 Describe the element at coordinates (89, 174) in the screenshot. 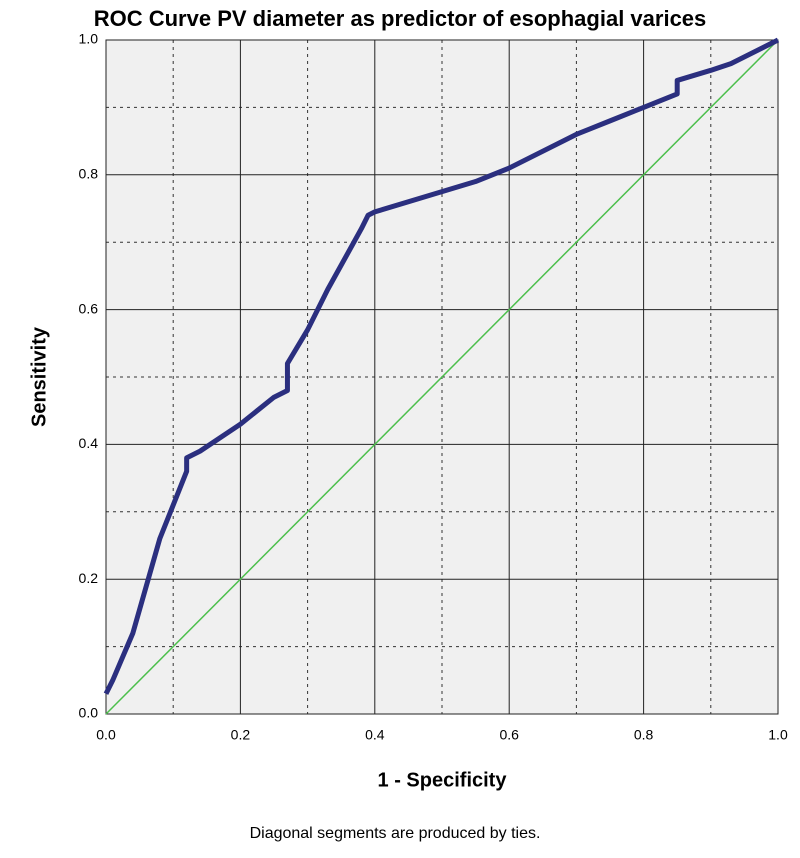

I see `y-tick-label: 0.8` at that location.